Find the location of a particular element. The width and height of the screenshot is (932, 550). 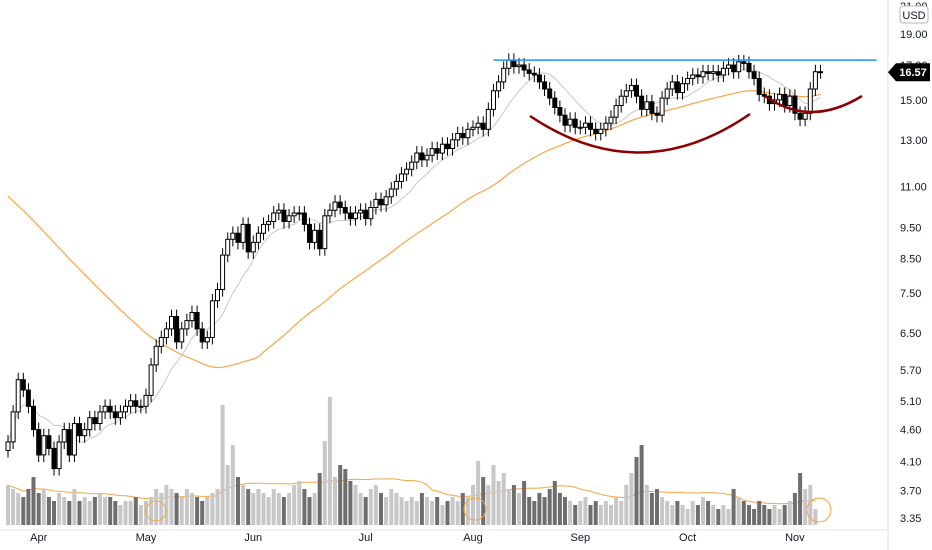

time-tick-label: Jul is located at coordinates (366, 538).